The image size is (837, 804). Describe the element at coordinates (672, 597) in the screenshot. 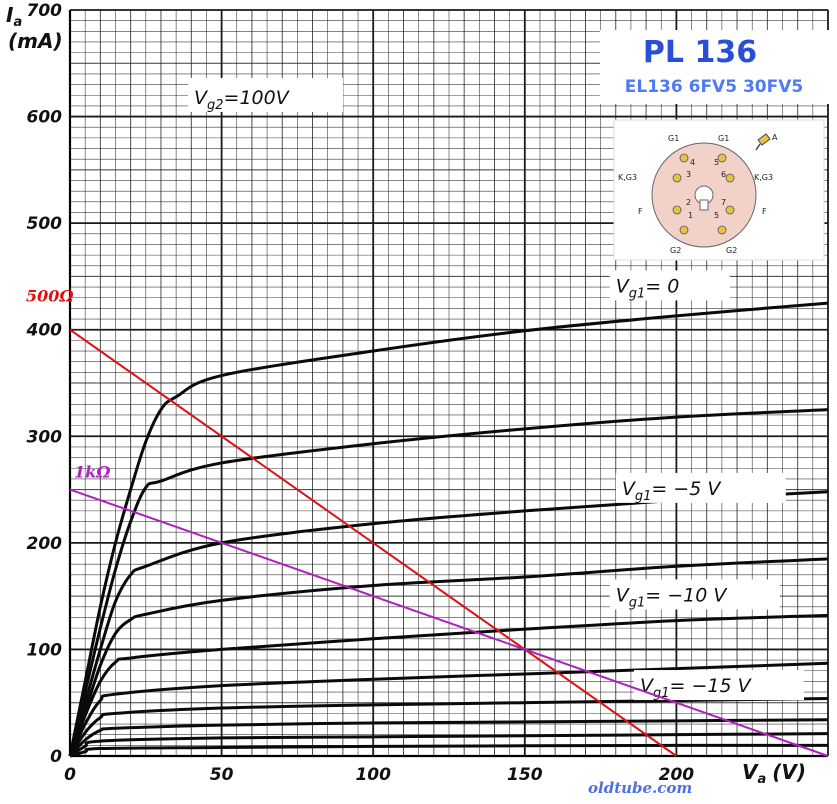

I see `curve-label-text: Vg1= −10 V` at that location.